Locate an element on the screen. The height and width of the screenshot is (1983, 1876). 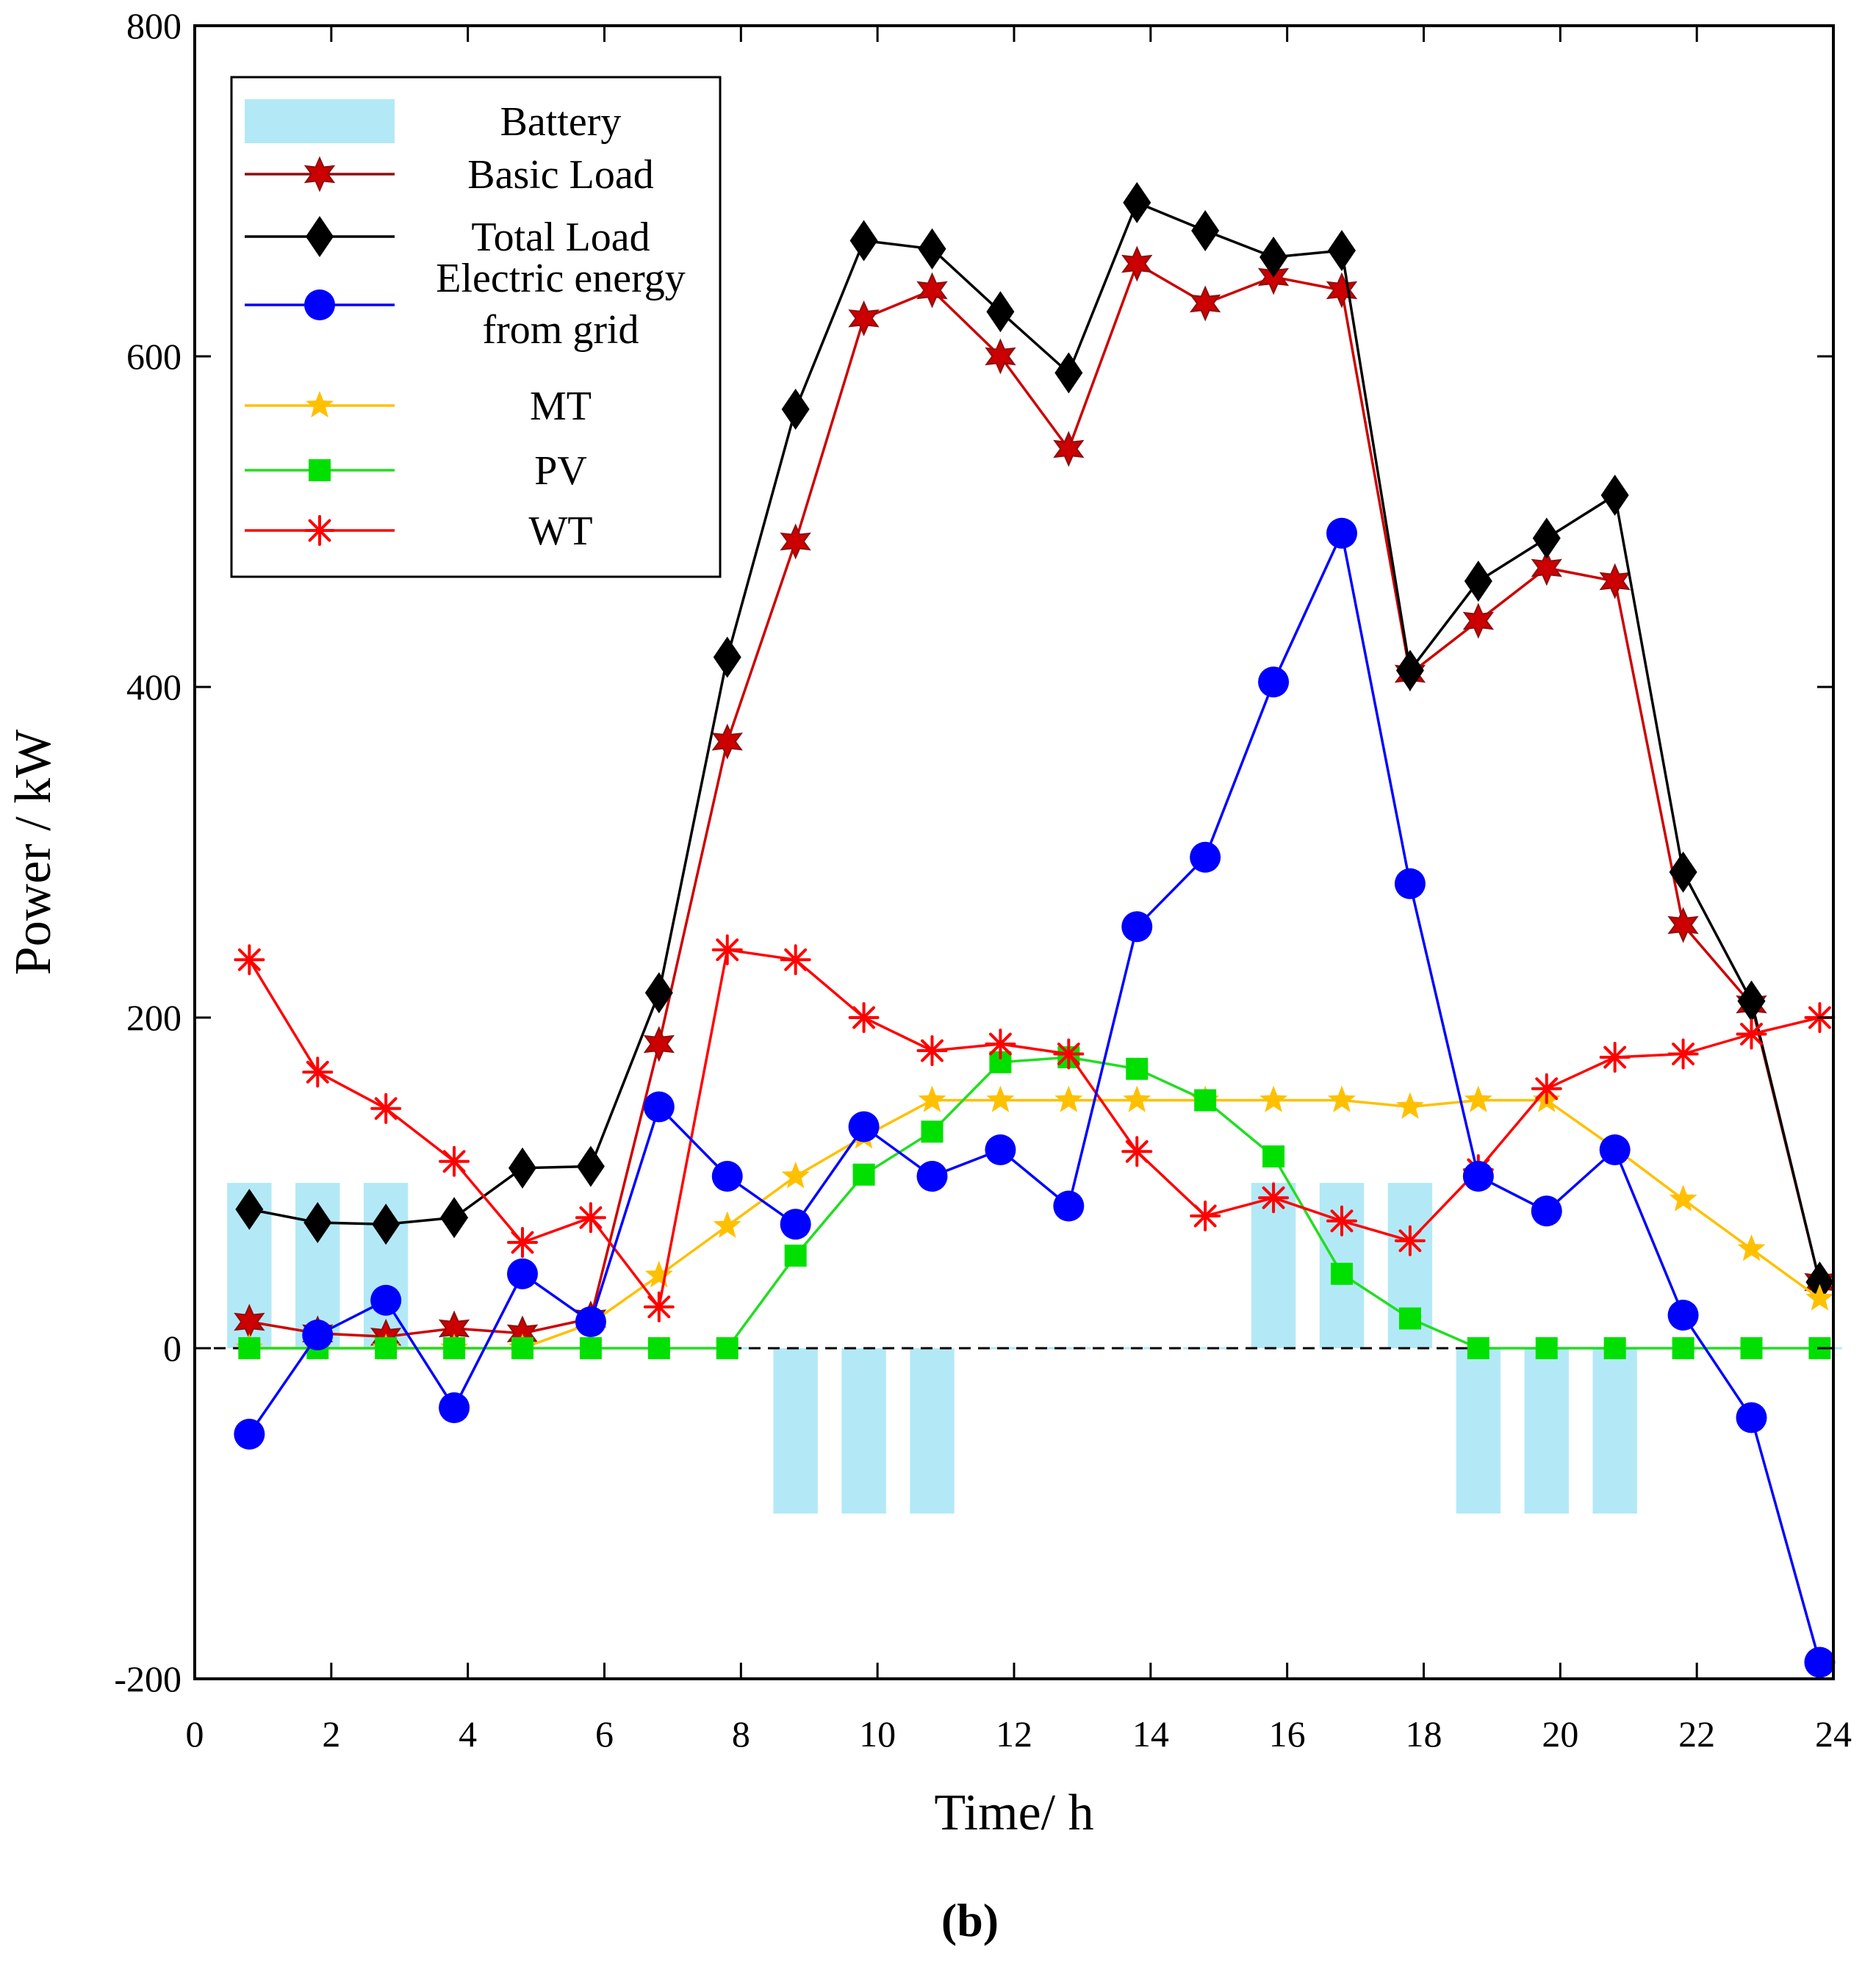
legend-label: PV is located at coordinates (560, 471).